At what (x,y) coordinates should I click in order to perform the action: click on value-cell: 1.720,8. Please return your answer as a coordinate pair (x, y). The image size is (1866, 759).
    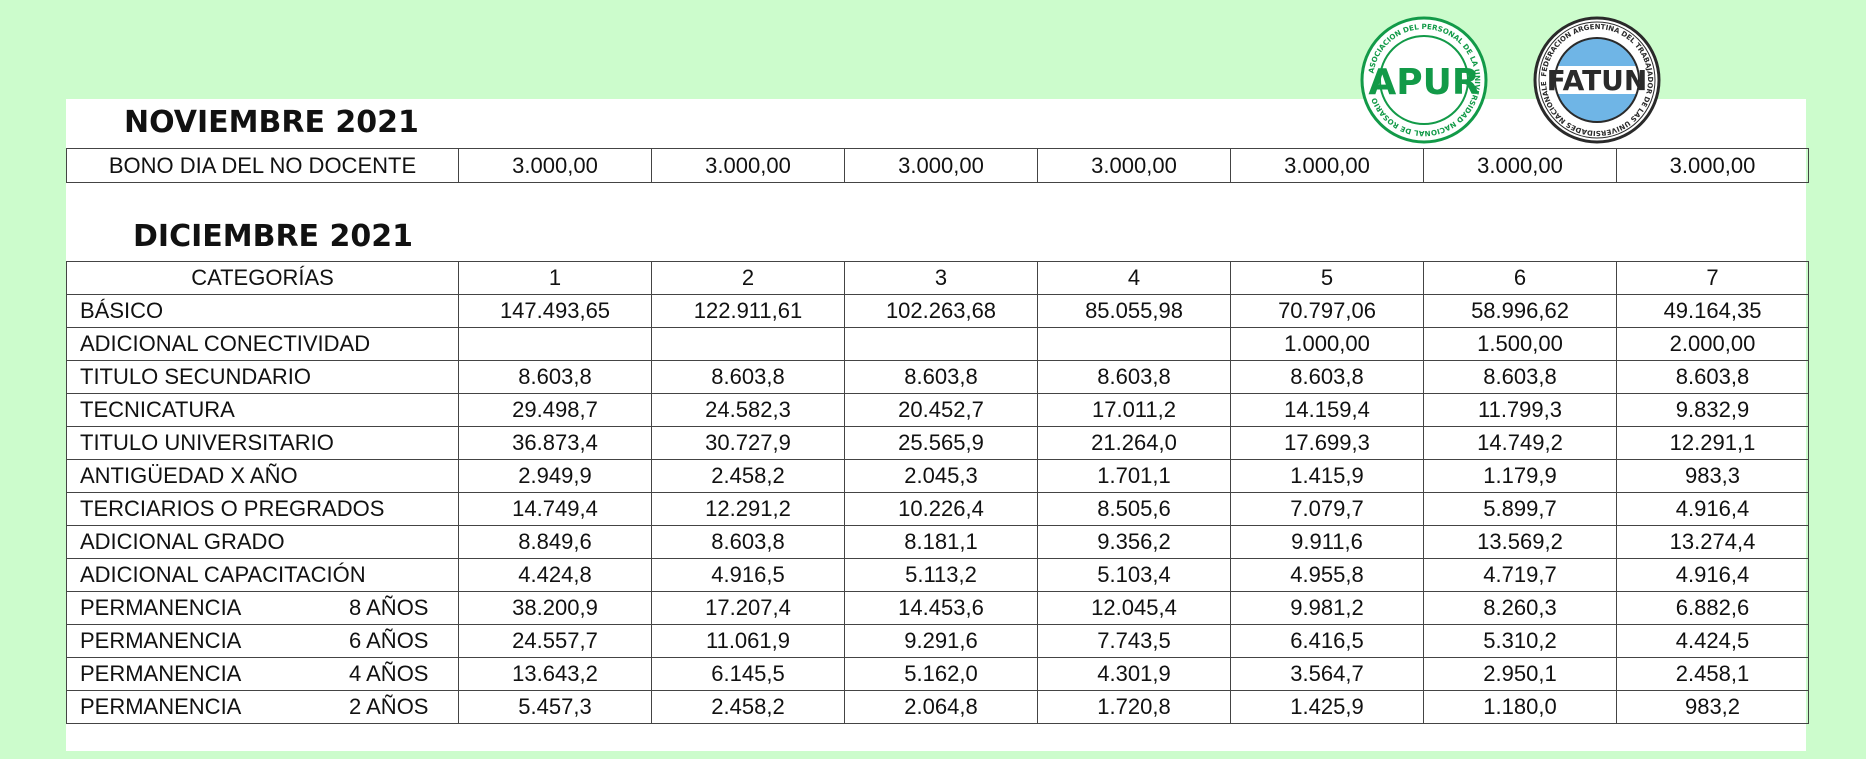
    Looking at the image, I should click on (1134, 707).